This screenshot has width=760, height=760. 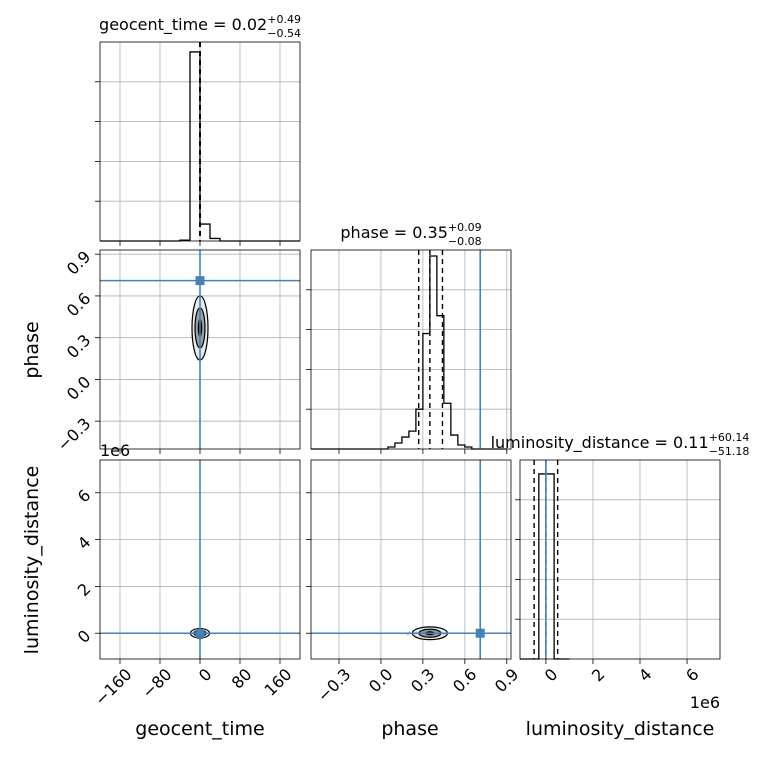 I want to click on x-axis-label-geocent_time: geocent_time, so click(x=199, y=729).